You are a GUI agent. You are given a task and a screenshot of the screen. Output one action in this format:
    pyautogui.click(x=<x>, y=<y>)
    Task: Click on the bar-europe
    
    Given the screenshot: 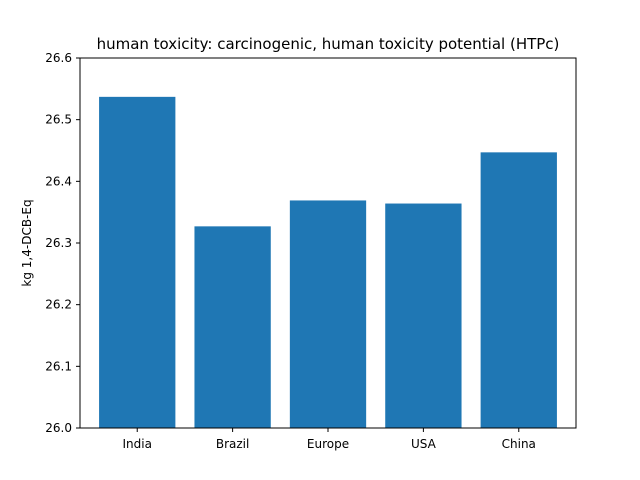 What is the action you would take?
    pyautogui.click(x=328, y=314)
    